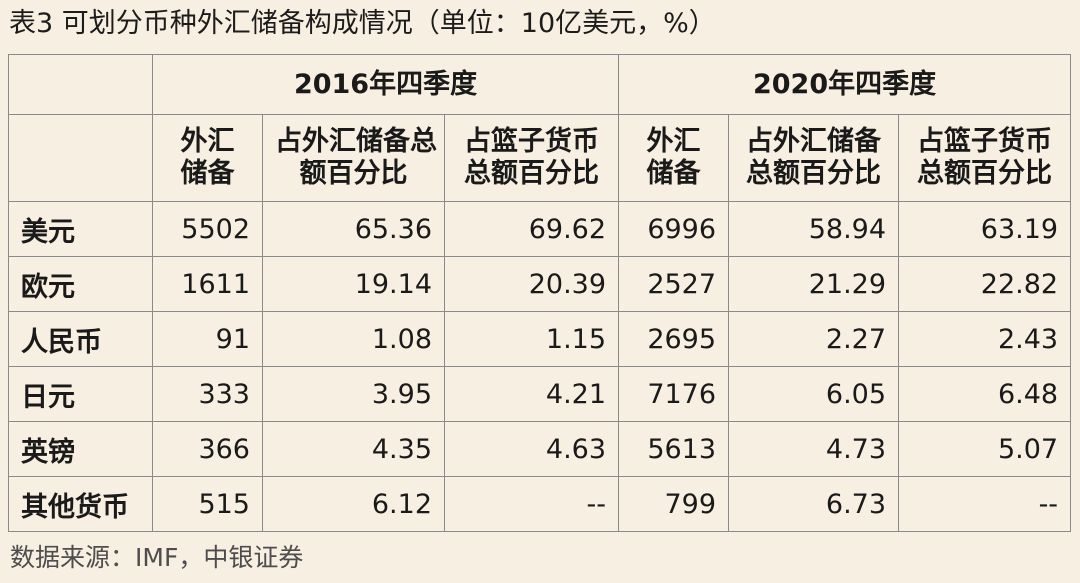 The width and height of the screenshot is (1080, 583). I want to click on reserves-2016-cell: 366, so click(207, 449).